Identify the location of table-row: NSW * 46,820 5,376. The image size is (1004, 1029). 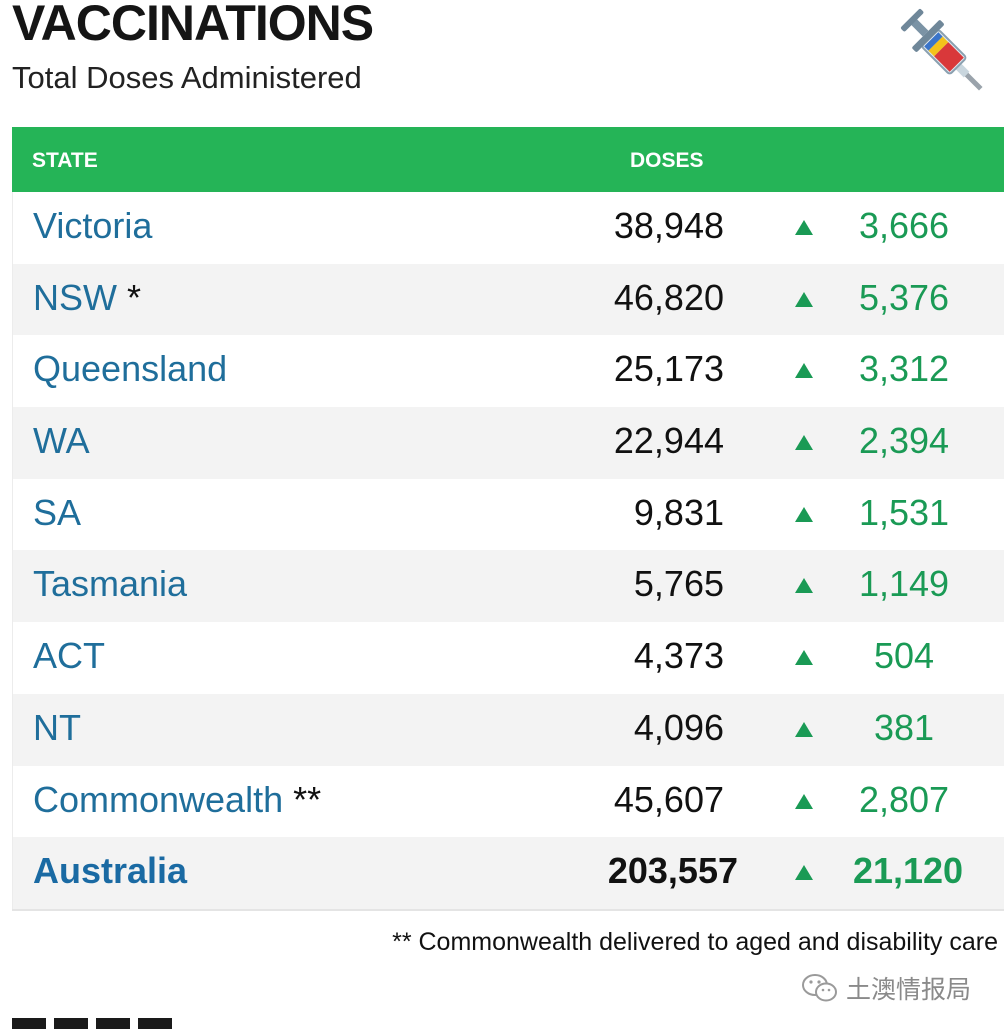
(508, 299).